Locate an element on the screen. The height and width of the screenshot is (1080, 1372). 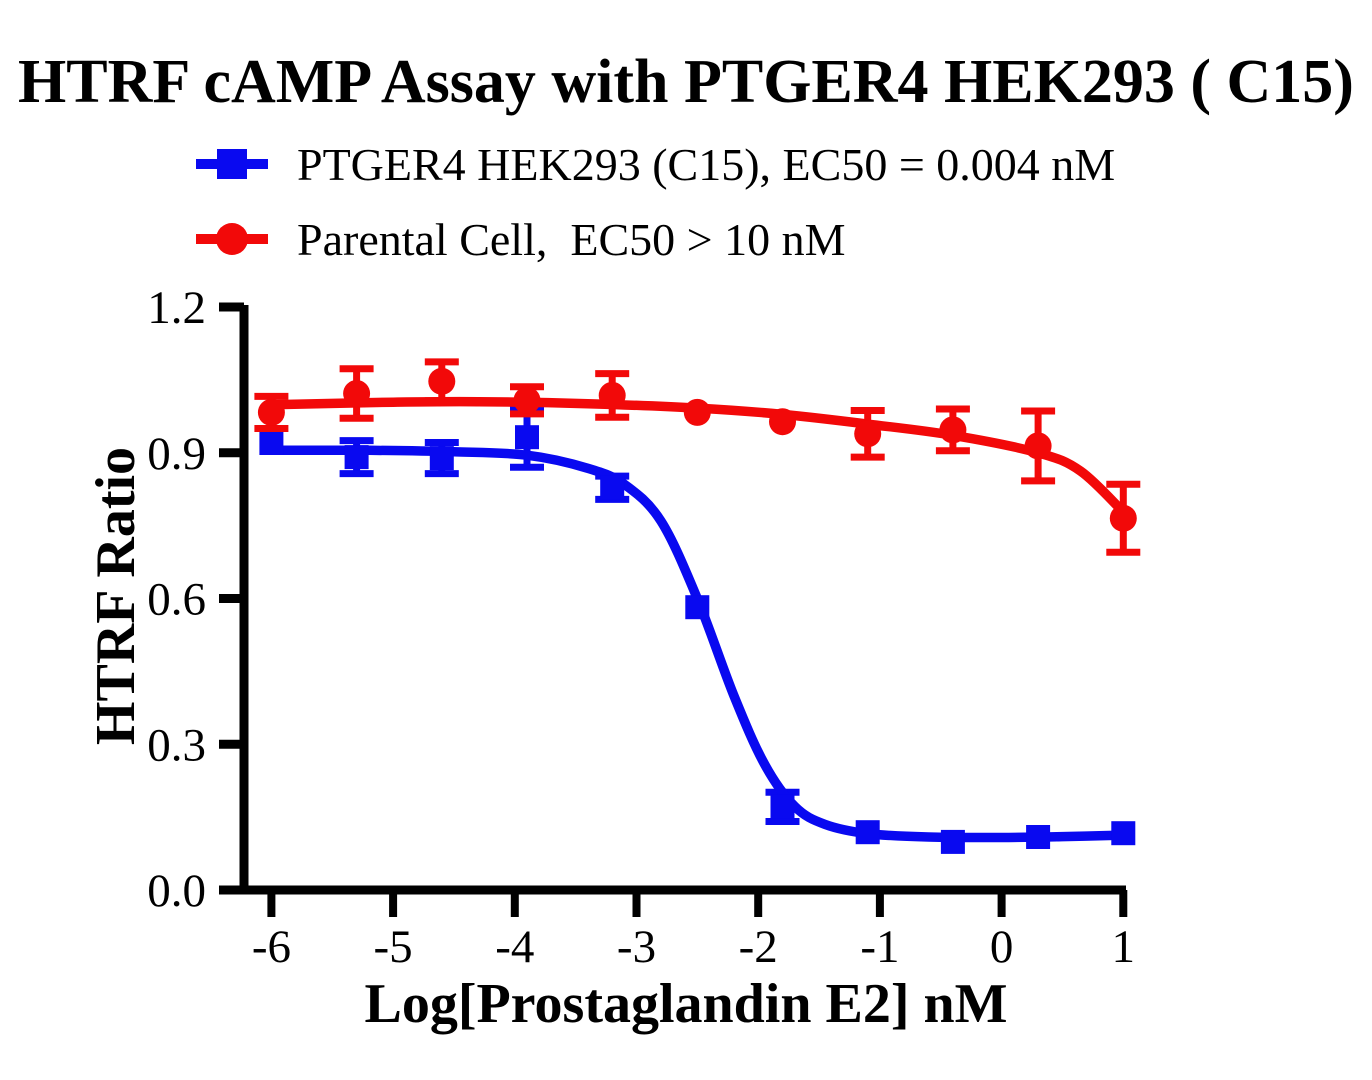
x-tick-label: -2 is located at coordinates (758, 947).